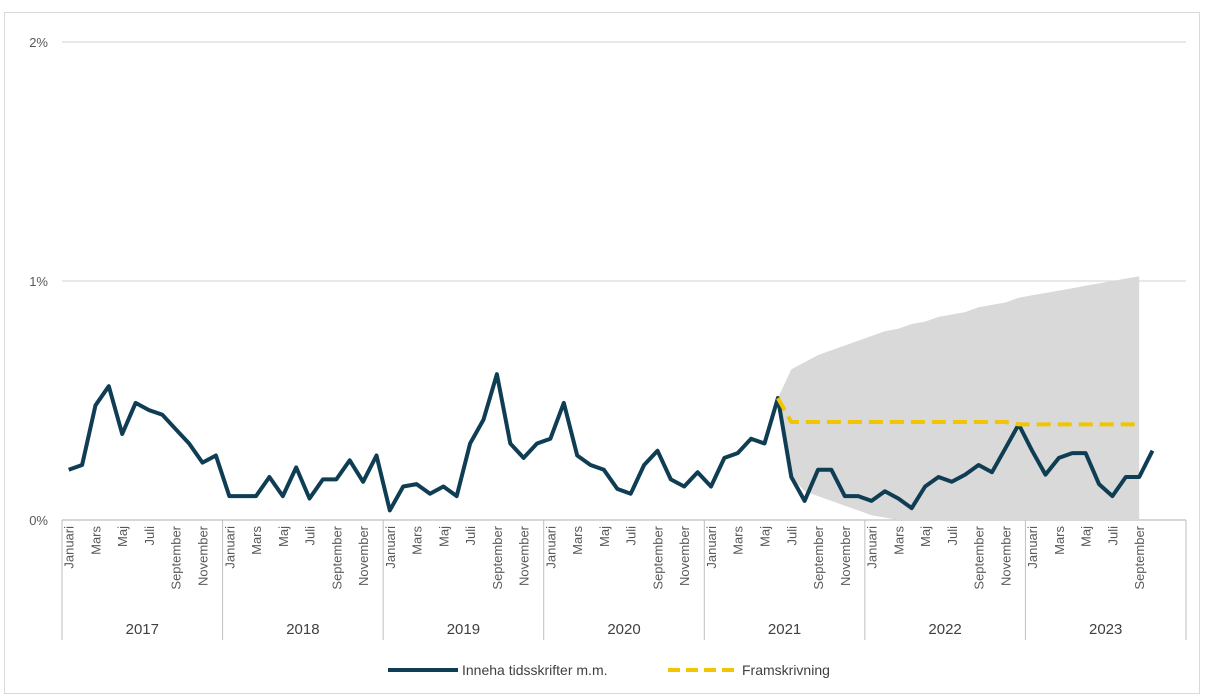  I want to click on forecast-interval-band, so click(958, 398).